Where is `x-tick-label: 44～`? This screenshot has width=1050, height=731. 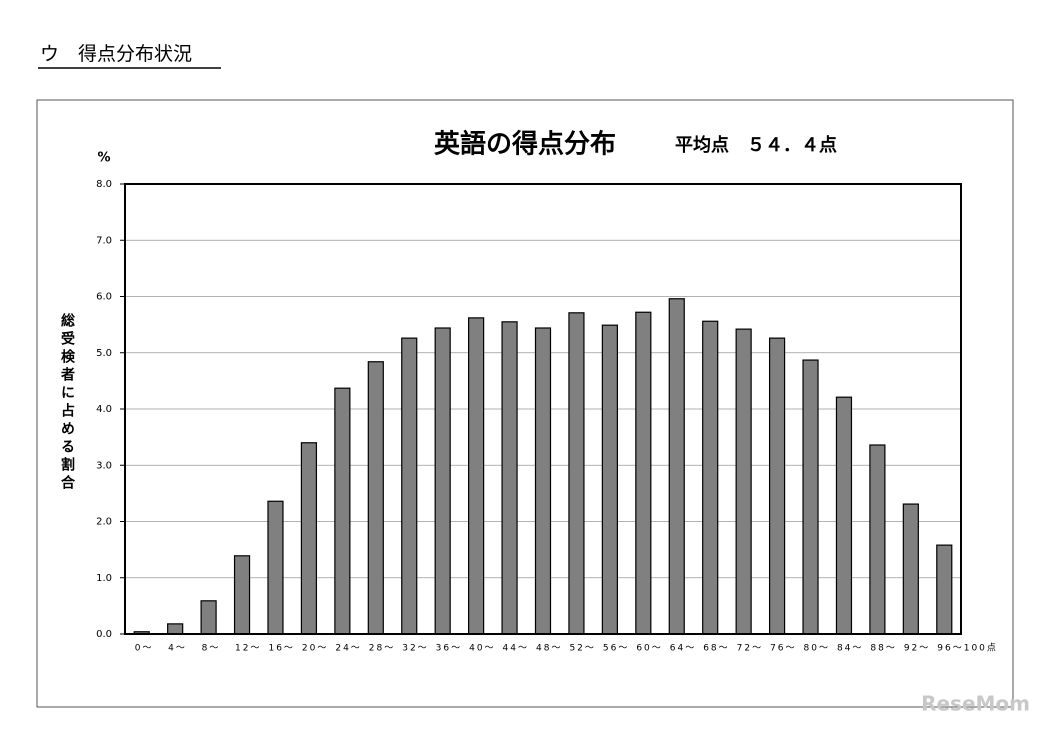
x-tick-label: 44～ is located at coordinates (516, 649).